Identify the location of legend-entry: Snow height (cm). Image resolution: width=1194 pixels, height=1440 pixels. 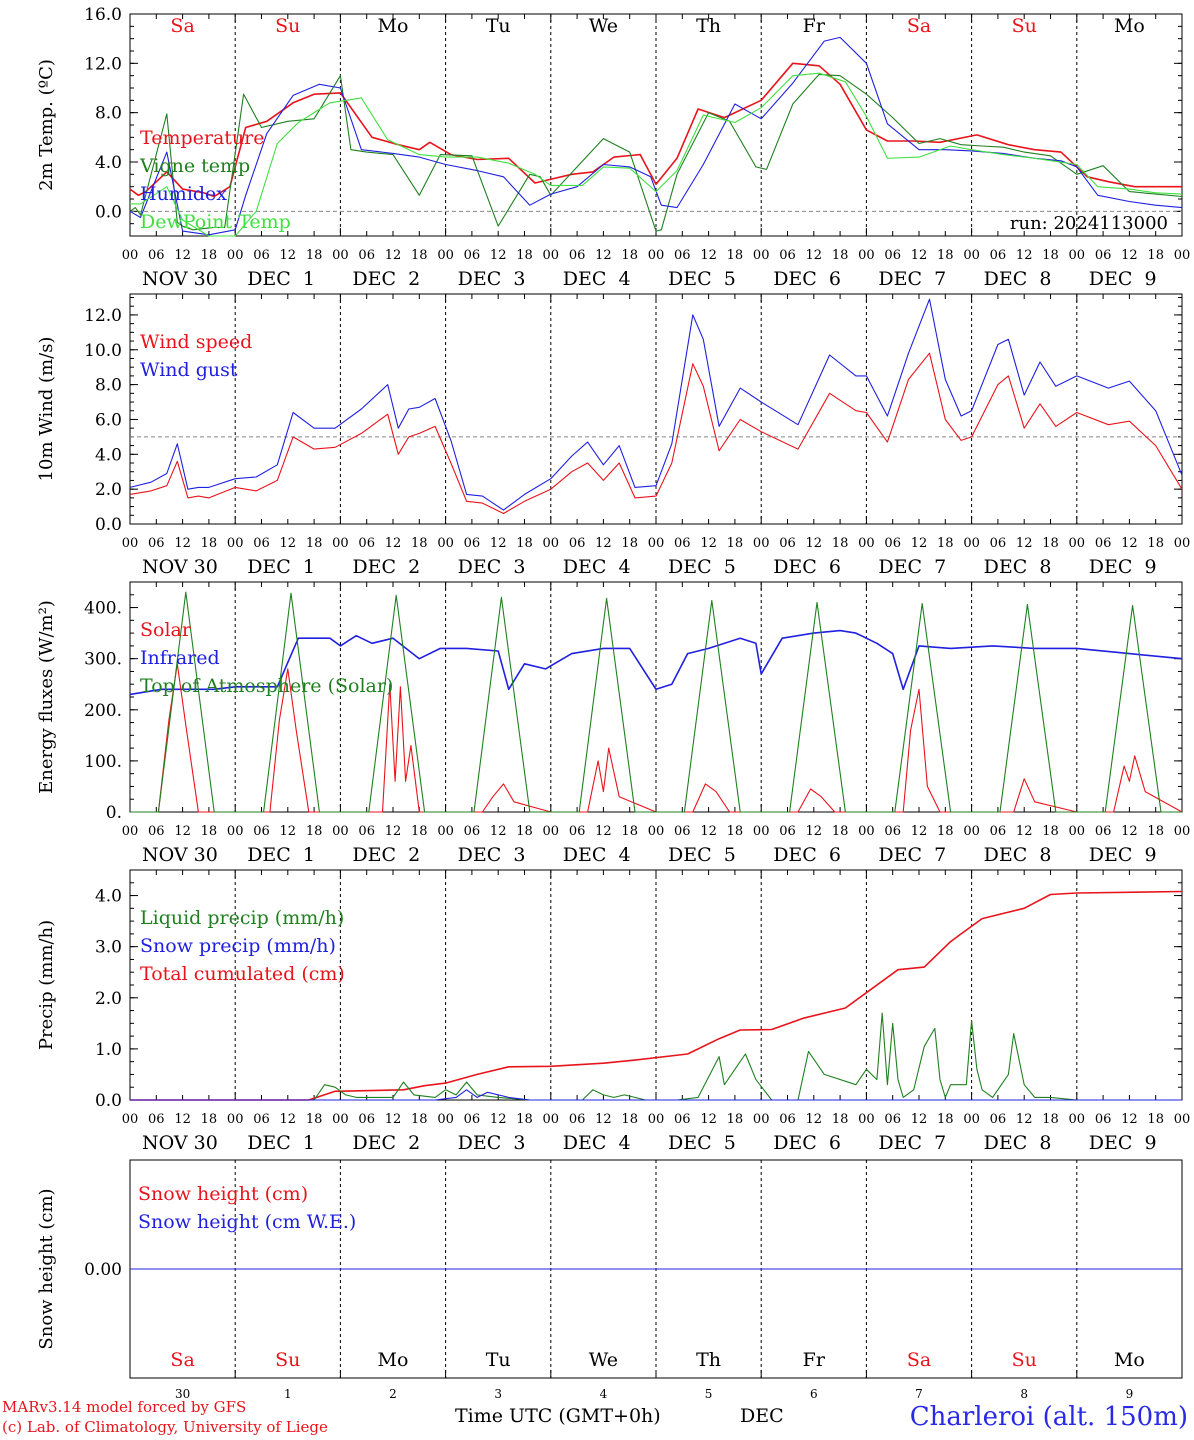
(223, 1194).